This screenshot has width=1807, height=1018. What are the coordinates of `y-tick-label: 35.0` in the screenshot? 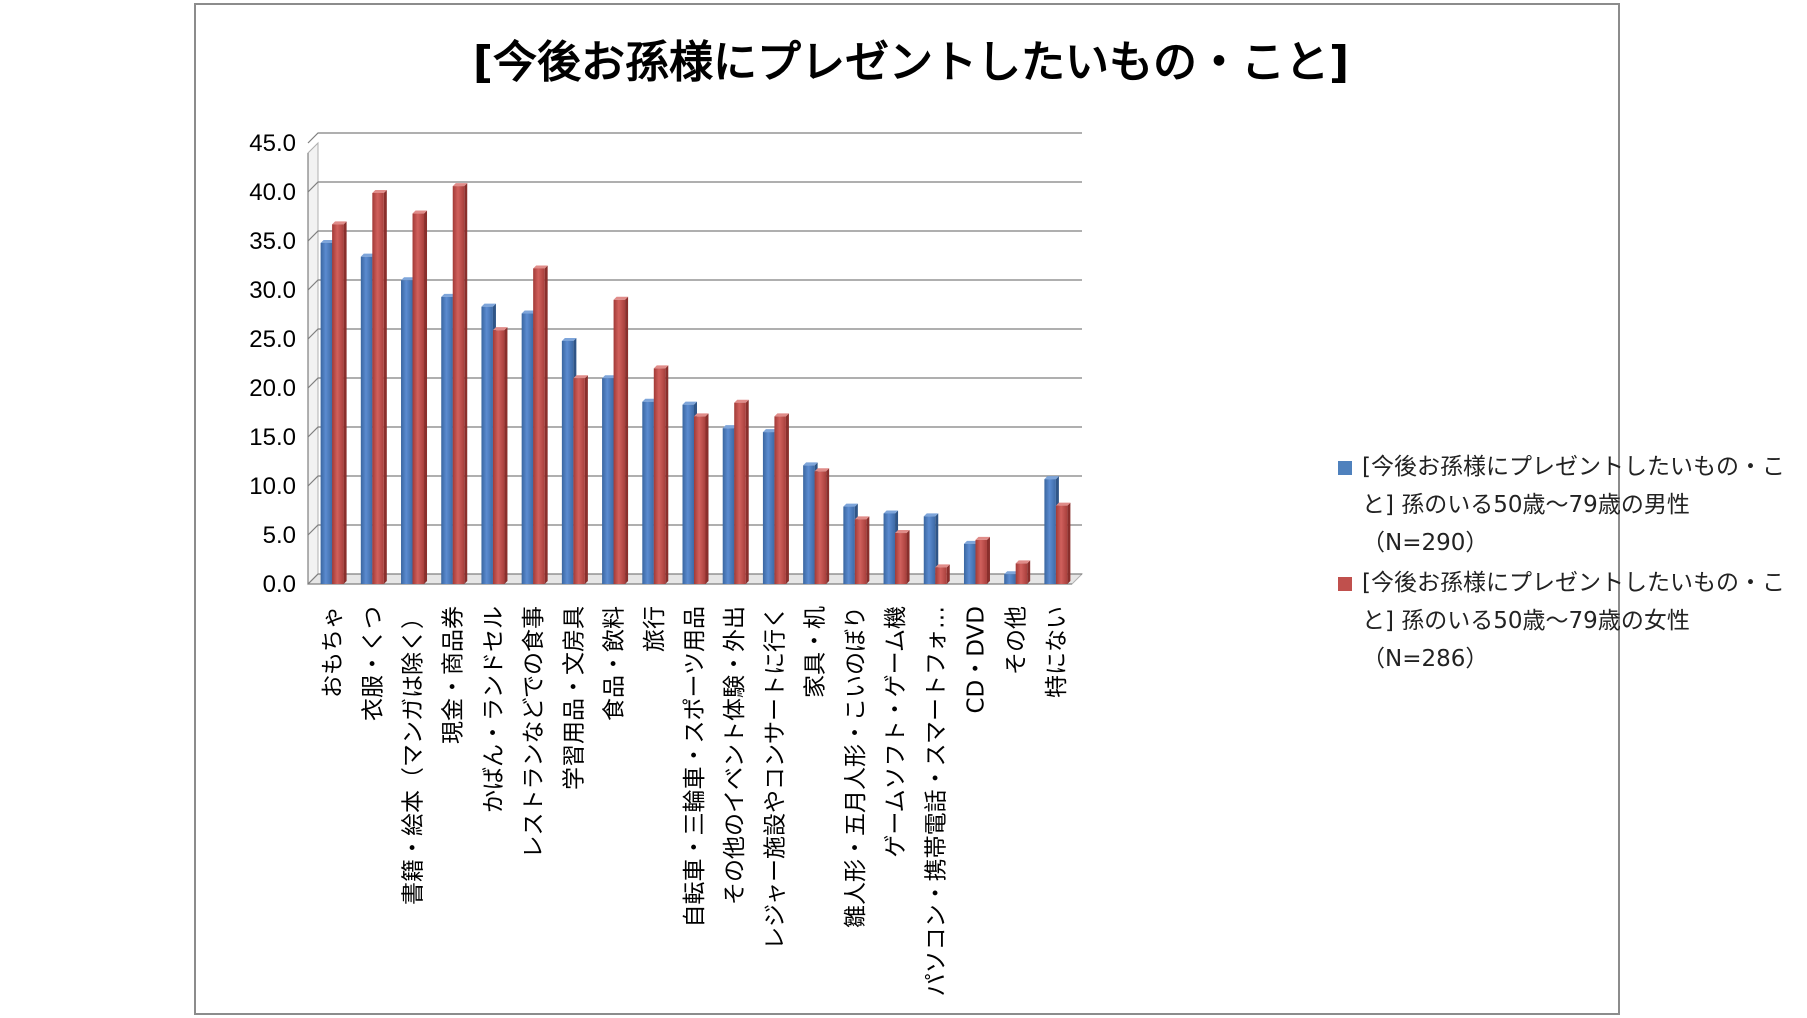 It's located at (272, 241).